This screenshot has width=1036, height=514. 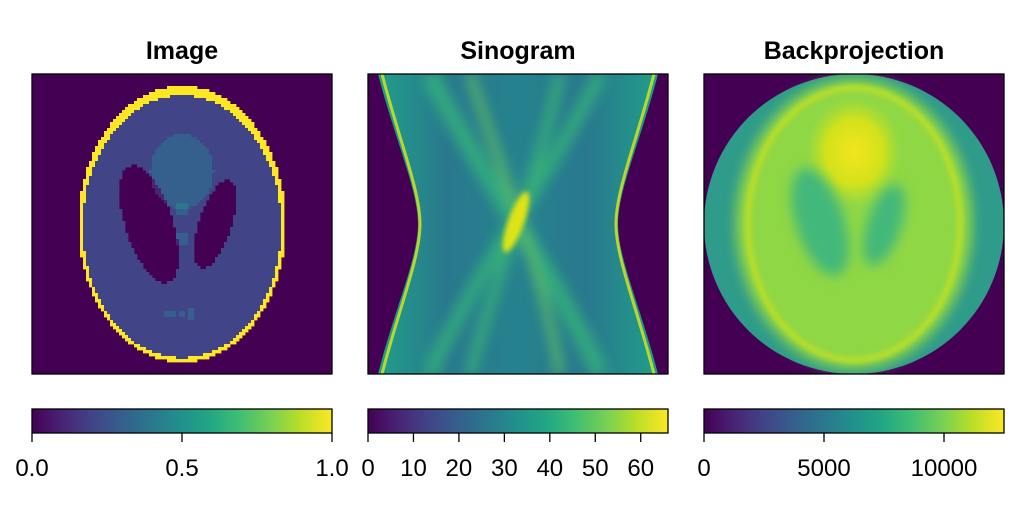 I want to click on colorbar-tick-label: 0, so click(x=367, y=468).